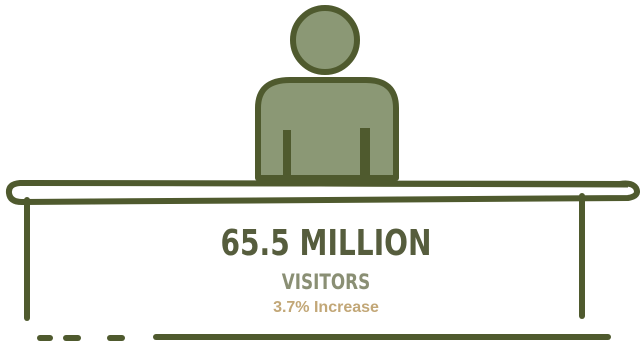 Image resolution: width=640 pixels, height=344 pixels. Describe the element at coordinates (326, 282) in the screenshot. I see `stat-label: VISITORS` at that location.